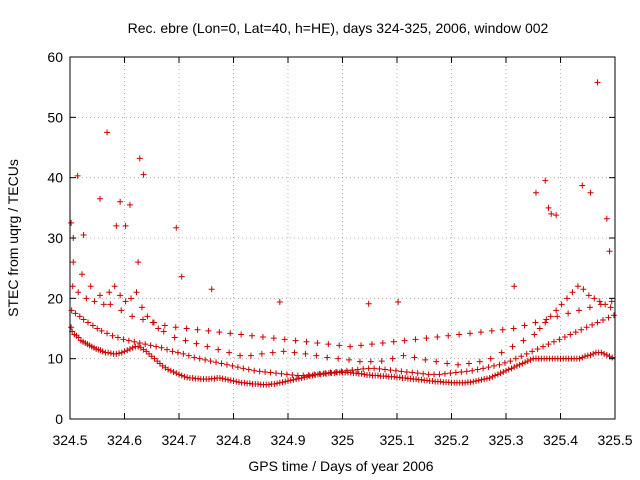  I want to click on x-tick-label: 325.4, so click(560, 440).